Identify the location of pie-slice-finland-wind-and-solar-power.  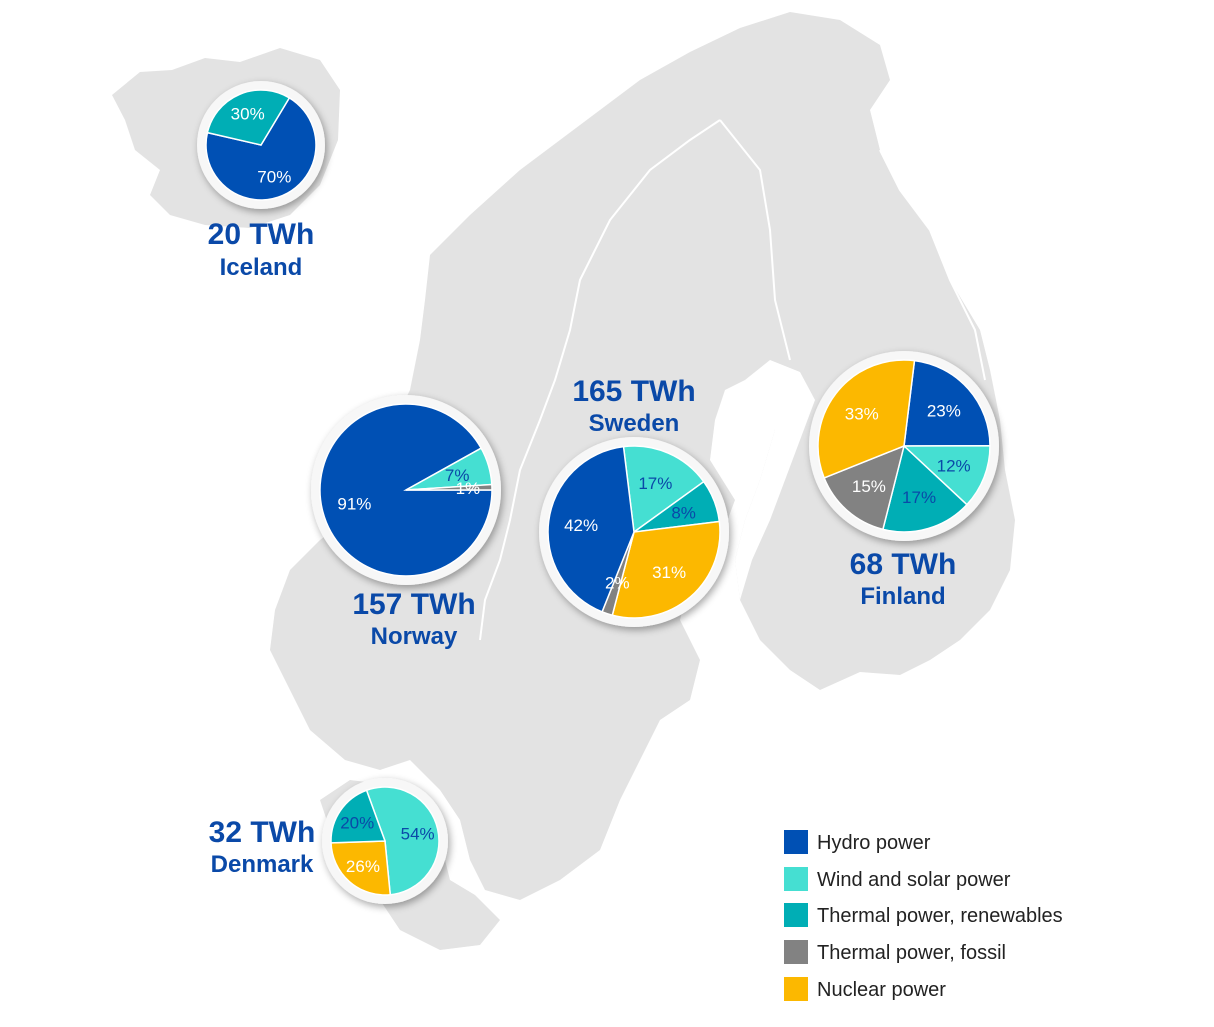
(946, 475).